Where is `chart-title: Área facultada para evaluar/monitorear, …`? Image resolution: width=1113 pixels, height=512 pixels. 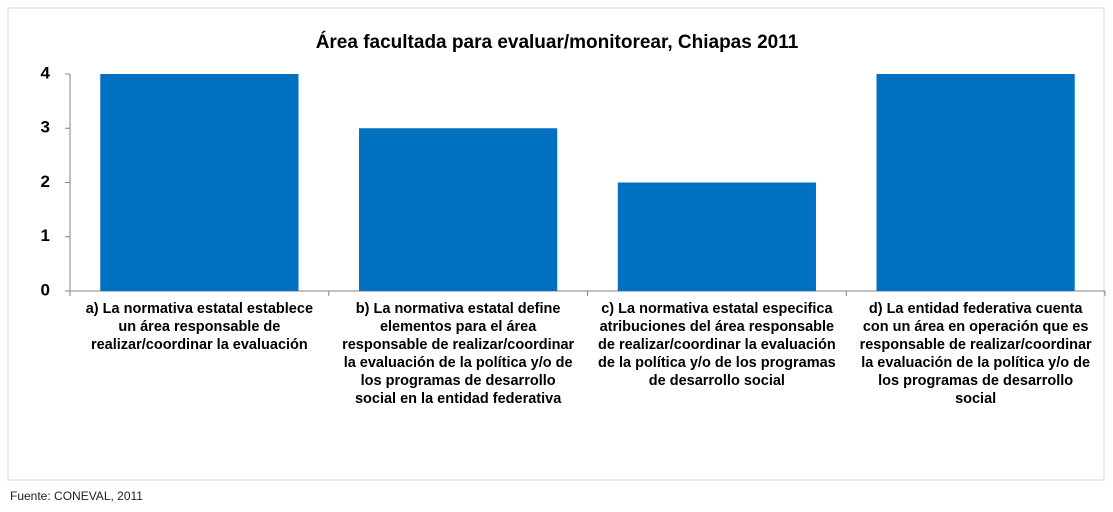
chart-title: Área facultada para evaluar/monitorear, … is located at coordinates (557, 42).